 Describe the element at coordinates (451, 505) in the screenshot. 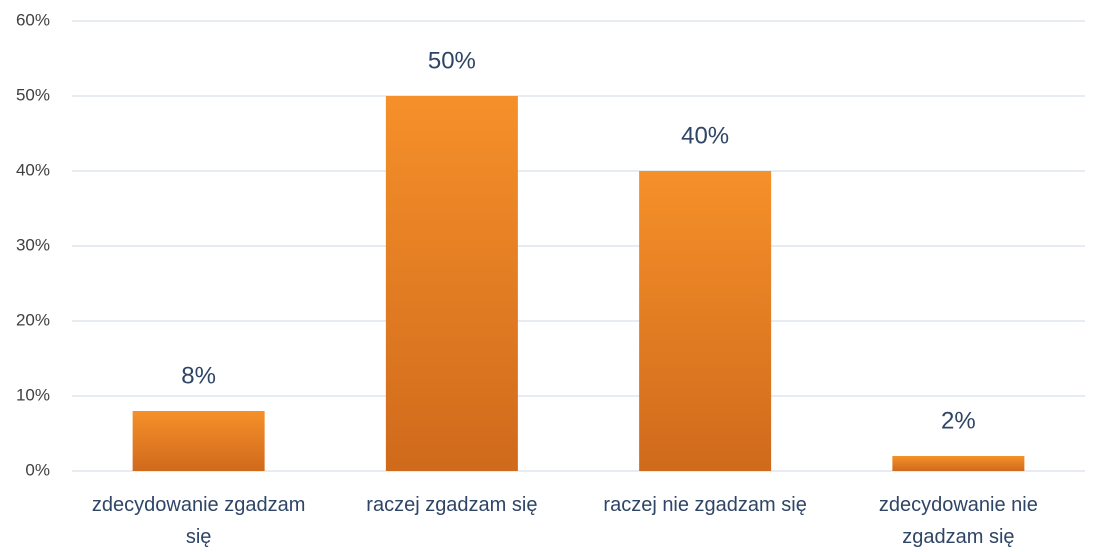

I see `x-tick-label: raczej zgadzam się` at that location.